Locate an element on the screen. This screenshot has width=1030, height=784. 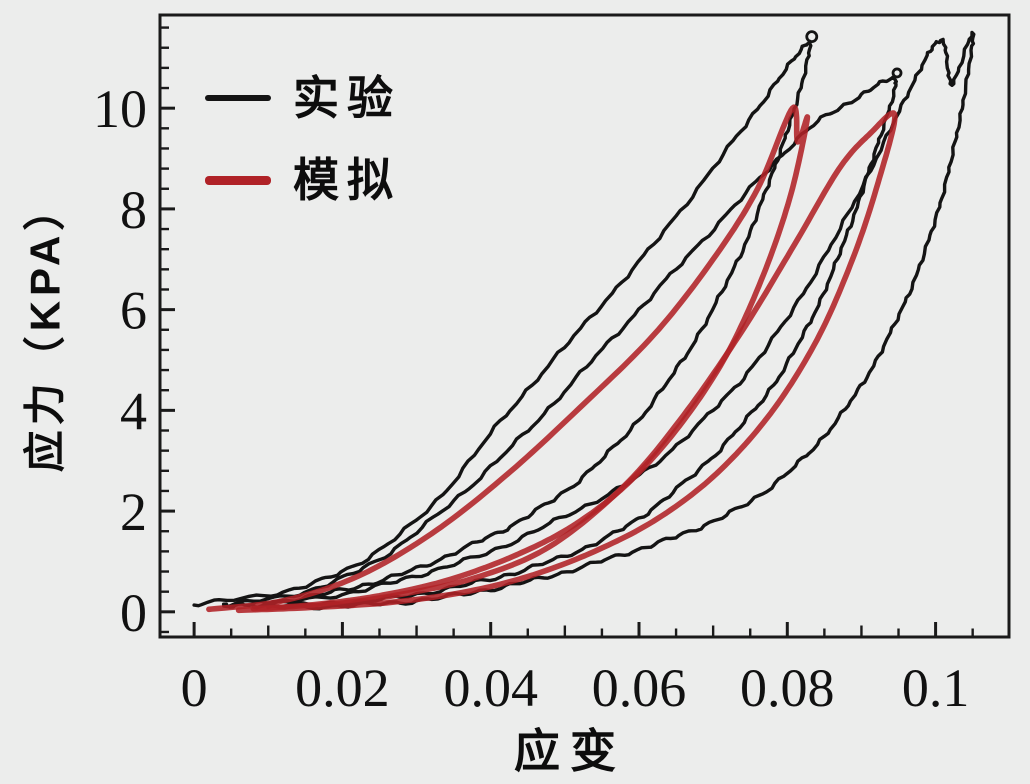
x-axis-title: 应变 is located at coordinates (570, 751).